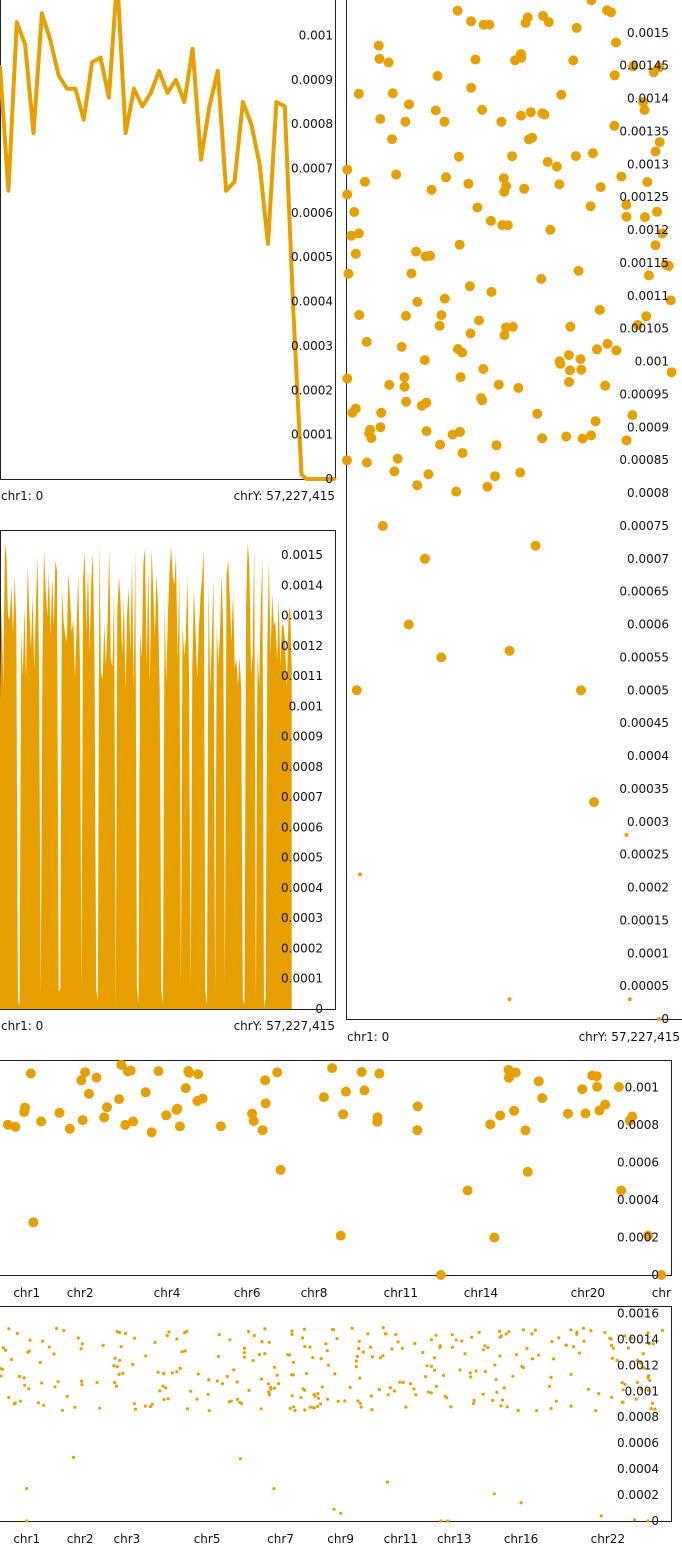  I want to click on y-tick-label: 0, so click(319, 1009).